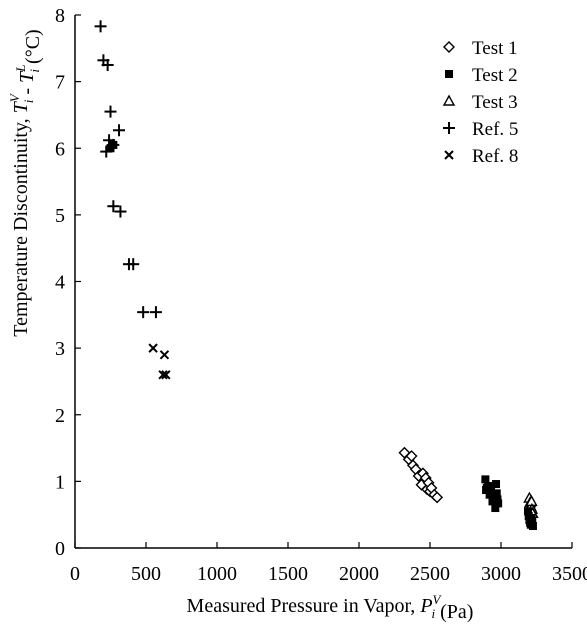 This screenshot has width=587, height=624. What do you see at coordinates (217, 574) in the screenshot?
I see `x-tick-label: 1000` at bounding box center [217, 574].